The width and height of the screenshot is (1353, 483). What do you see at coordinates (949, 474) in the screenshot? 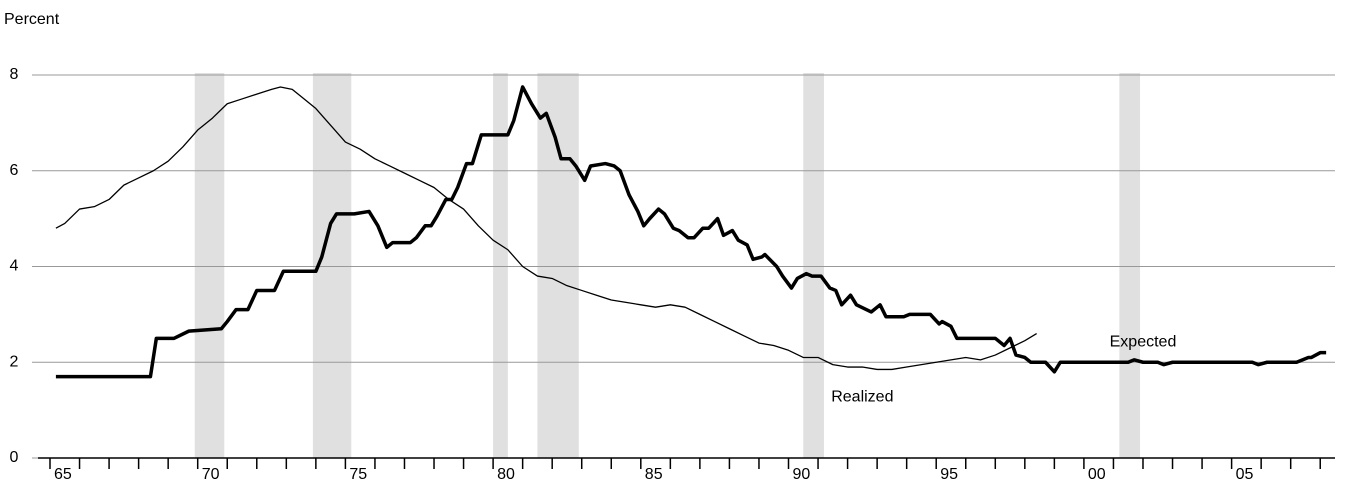
I see `x-tick-label: 95` at bounding box center [949, 474].